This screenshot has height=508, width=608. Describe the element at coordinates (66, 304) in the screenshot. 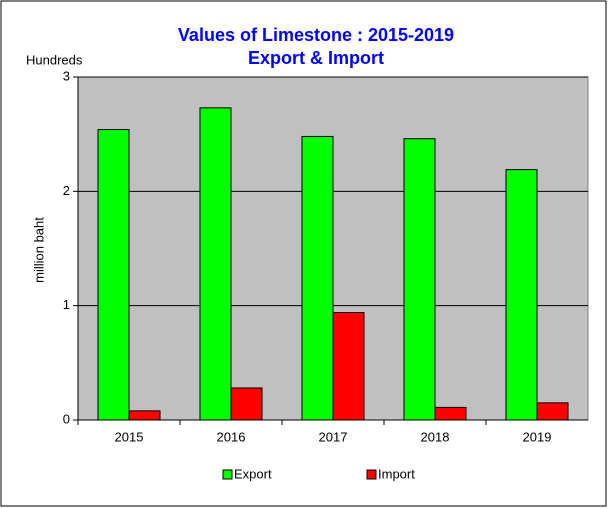

I see `y-tick-label: 1` at that location.